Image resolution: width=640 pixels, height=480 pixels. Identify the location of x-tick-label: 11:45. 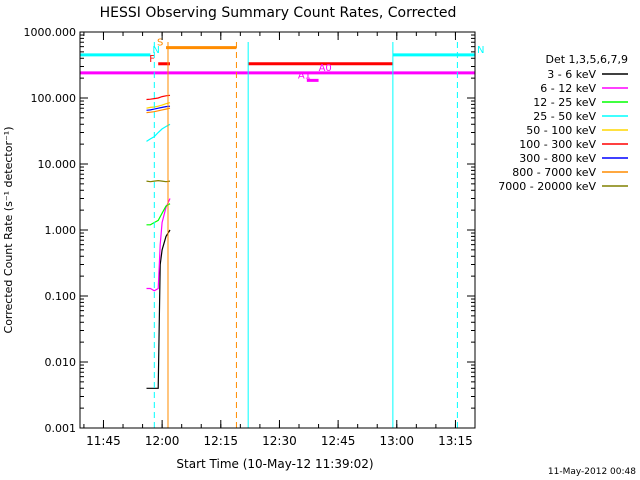
(103, 441).